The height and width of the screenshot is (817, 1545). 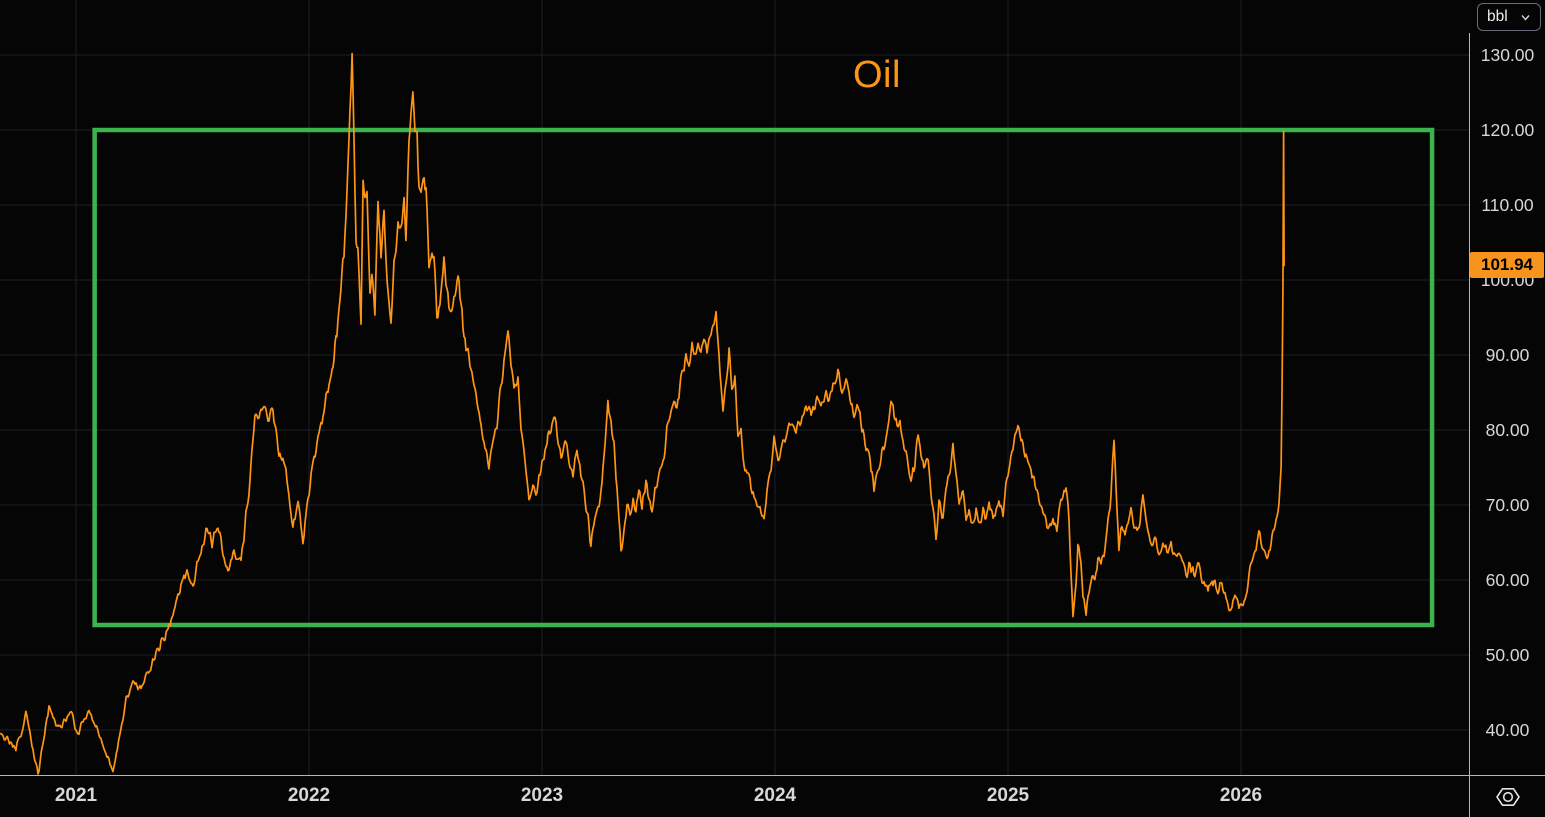 What do you see at coordinates (1507, 265) in the screenshot?
I see `last-price-label: 101.94` at bounding box center [1507, 265].